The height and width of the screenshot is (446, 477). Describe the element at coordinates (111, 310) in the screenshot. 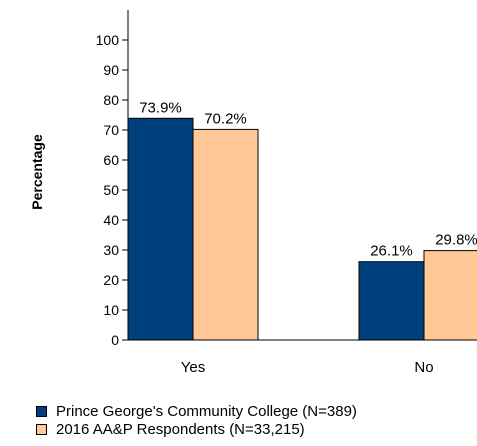

I see `y-tick-label: 10` at that location.